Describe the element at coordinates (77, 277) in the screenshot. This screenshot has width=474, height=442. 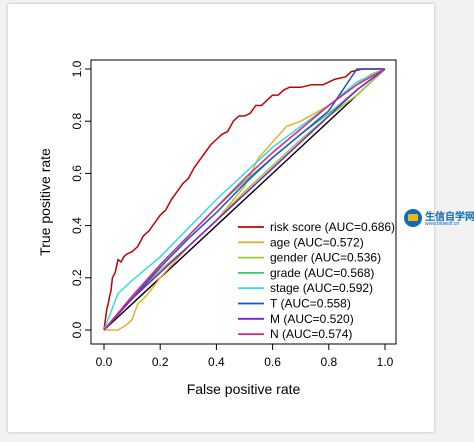
I see `y-tick-label: 0.2` at that location.